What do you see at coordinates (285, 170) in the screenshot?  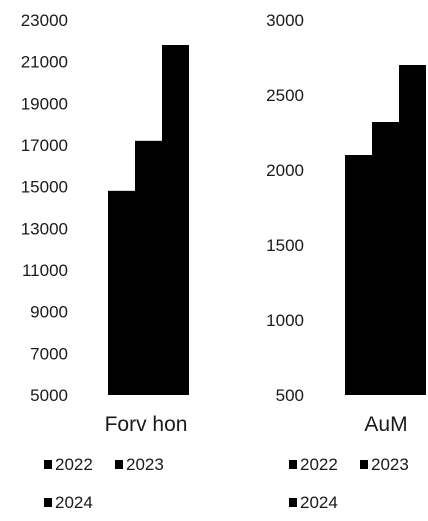 I see `y-tick-label: 2000` at bounding box center [285, 170].